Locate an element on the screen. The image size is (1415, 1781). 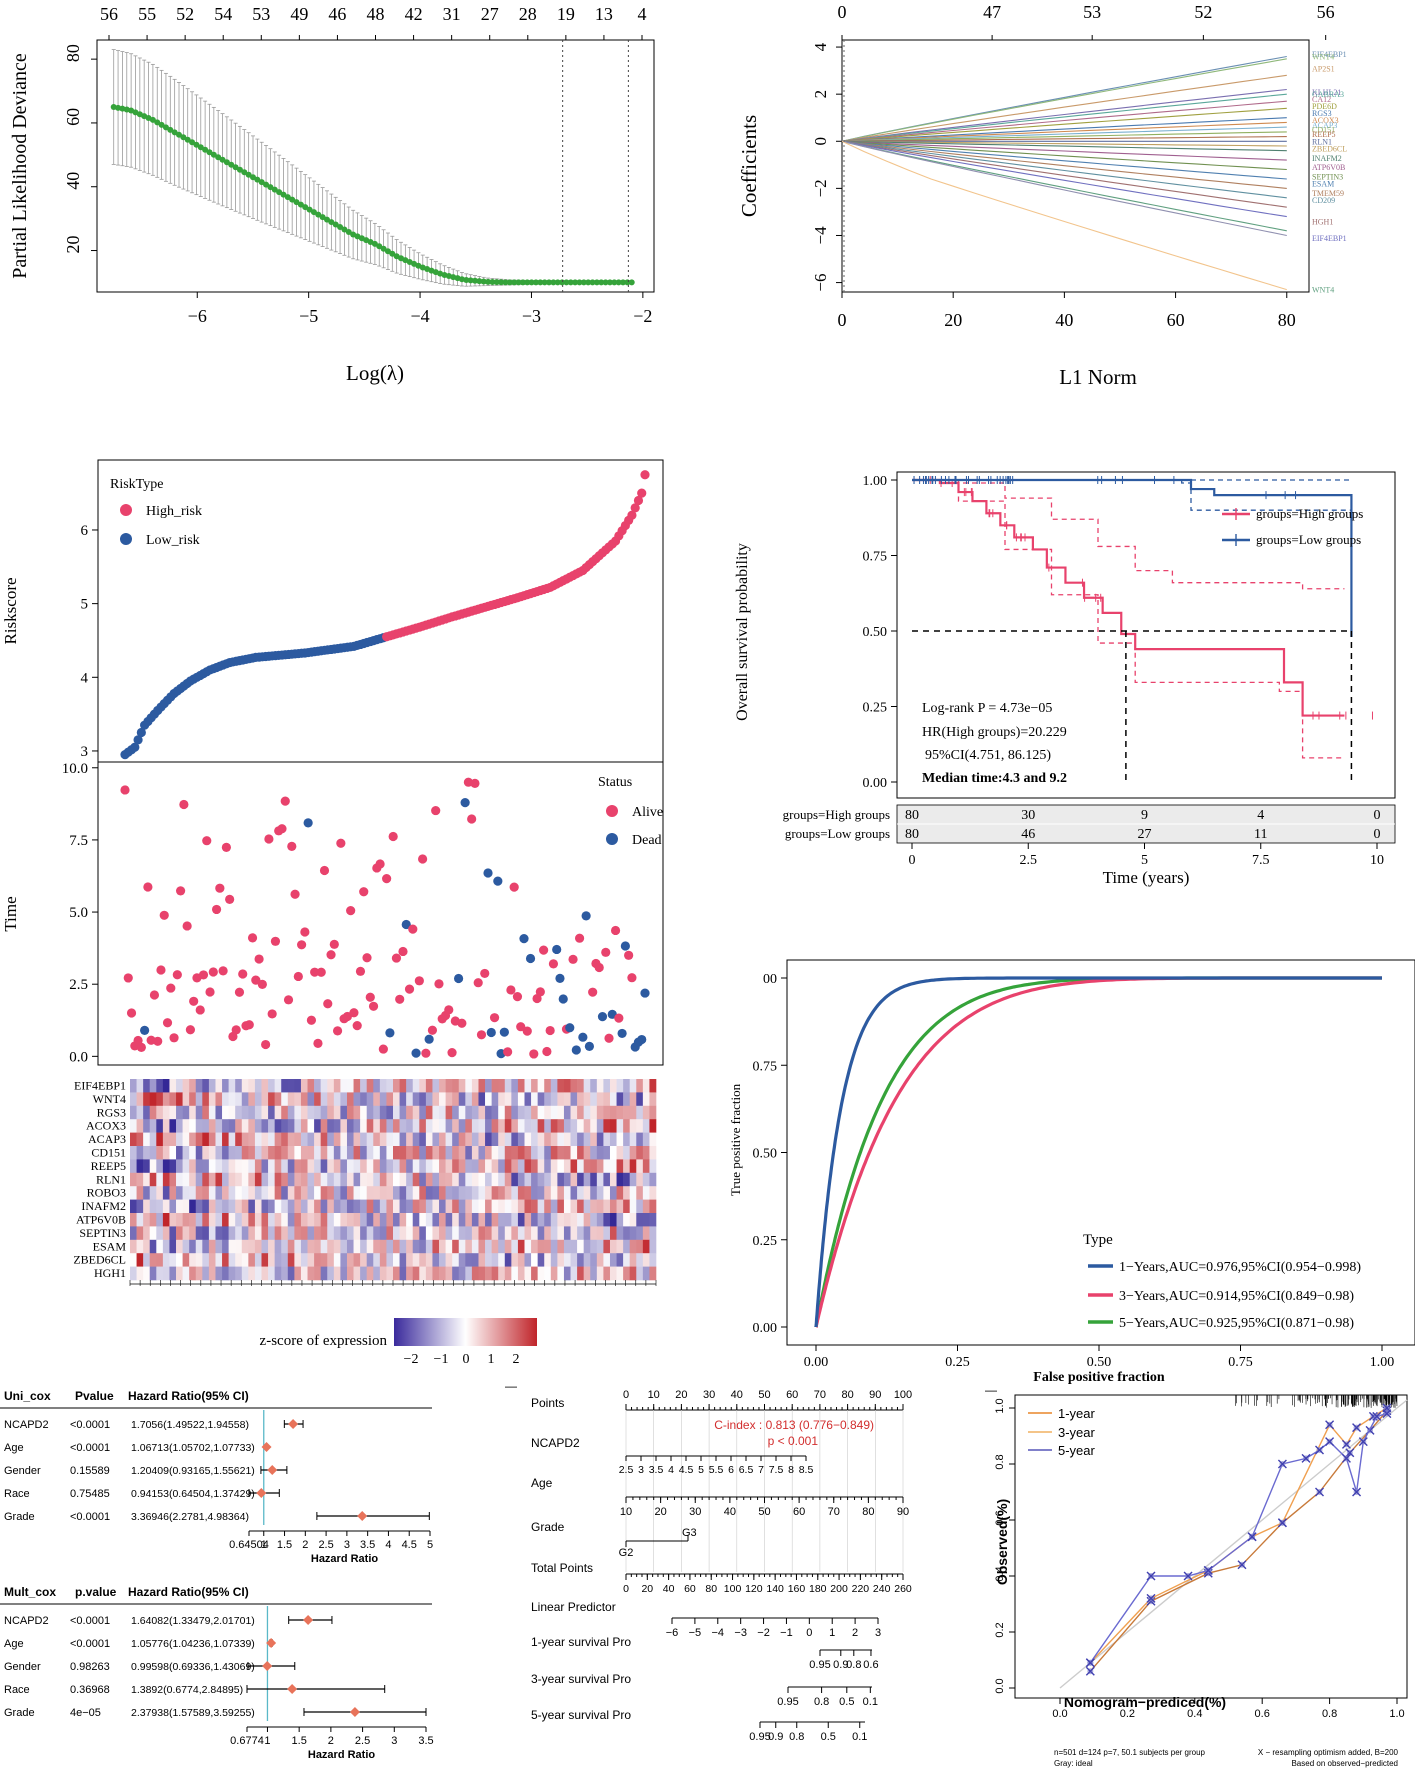
y-tick-label: 0.00 is located at coordinates (875, 783).